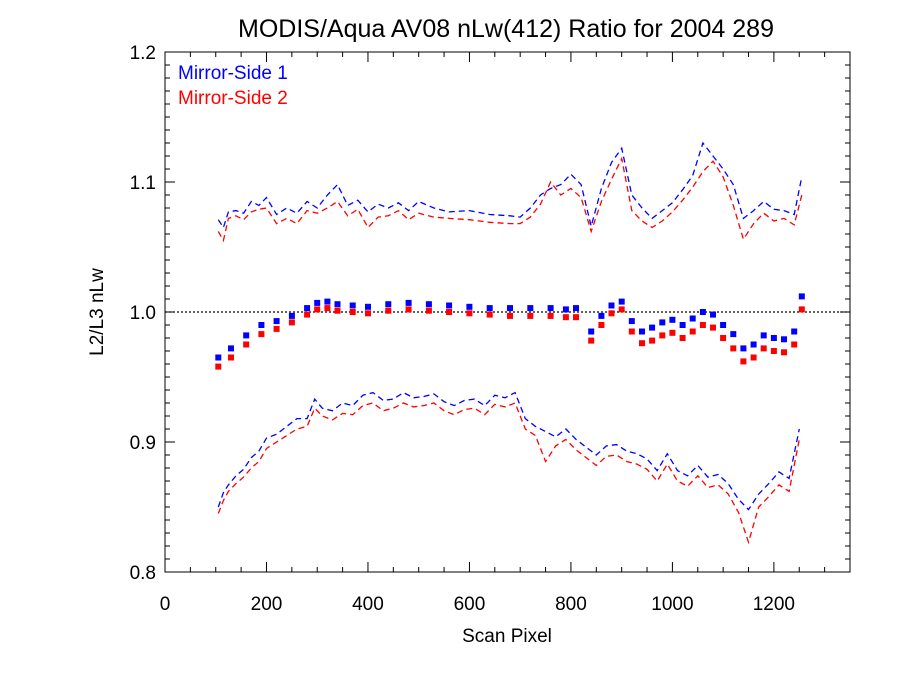 Image resolution: width=900 pixels, height=675 pixels. I want to click on y-tick-label: 1.0, so click(143, 313).